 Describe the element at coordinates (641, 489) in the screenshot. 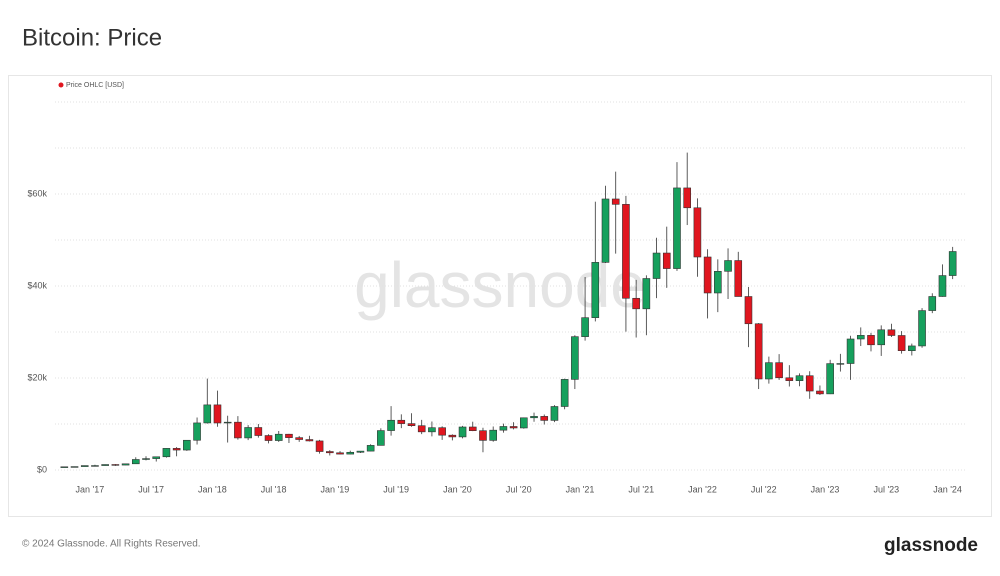

I see `x-tick-label: Jul '21` at that location.